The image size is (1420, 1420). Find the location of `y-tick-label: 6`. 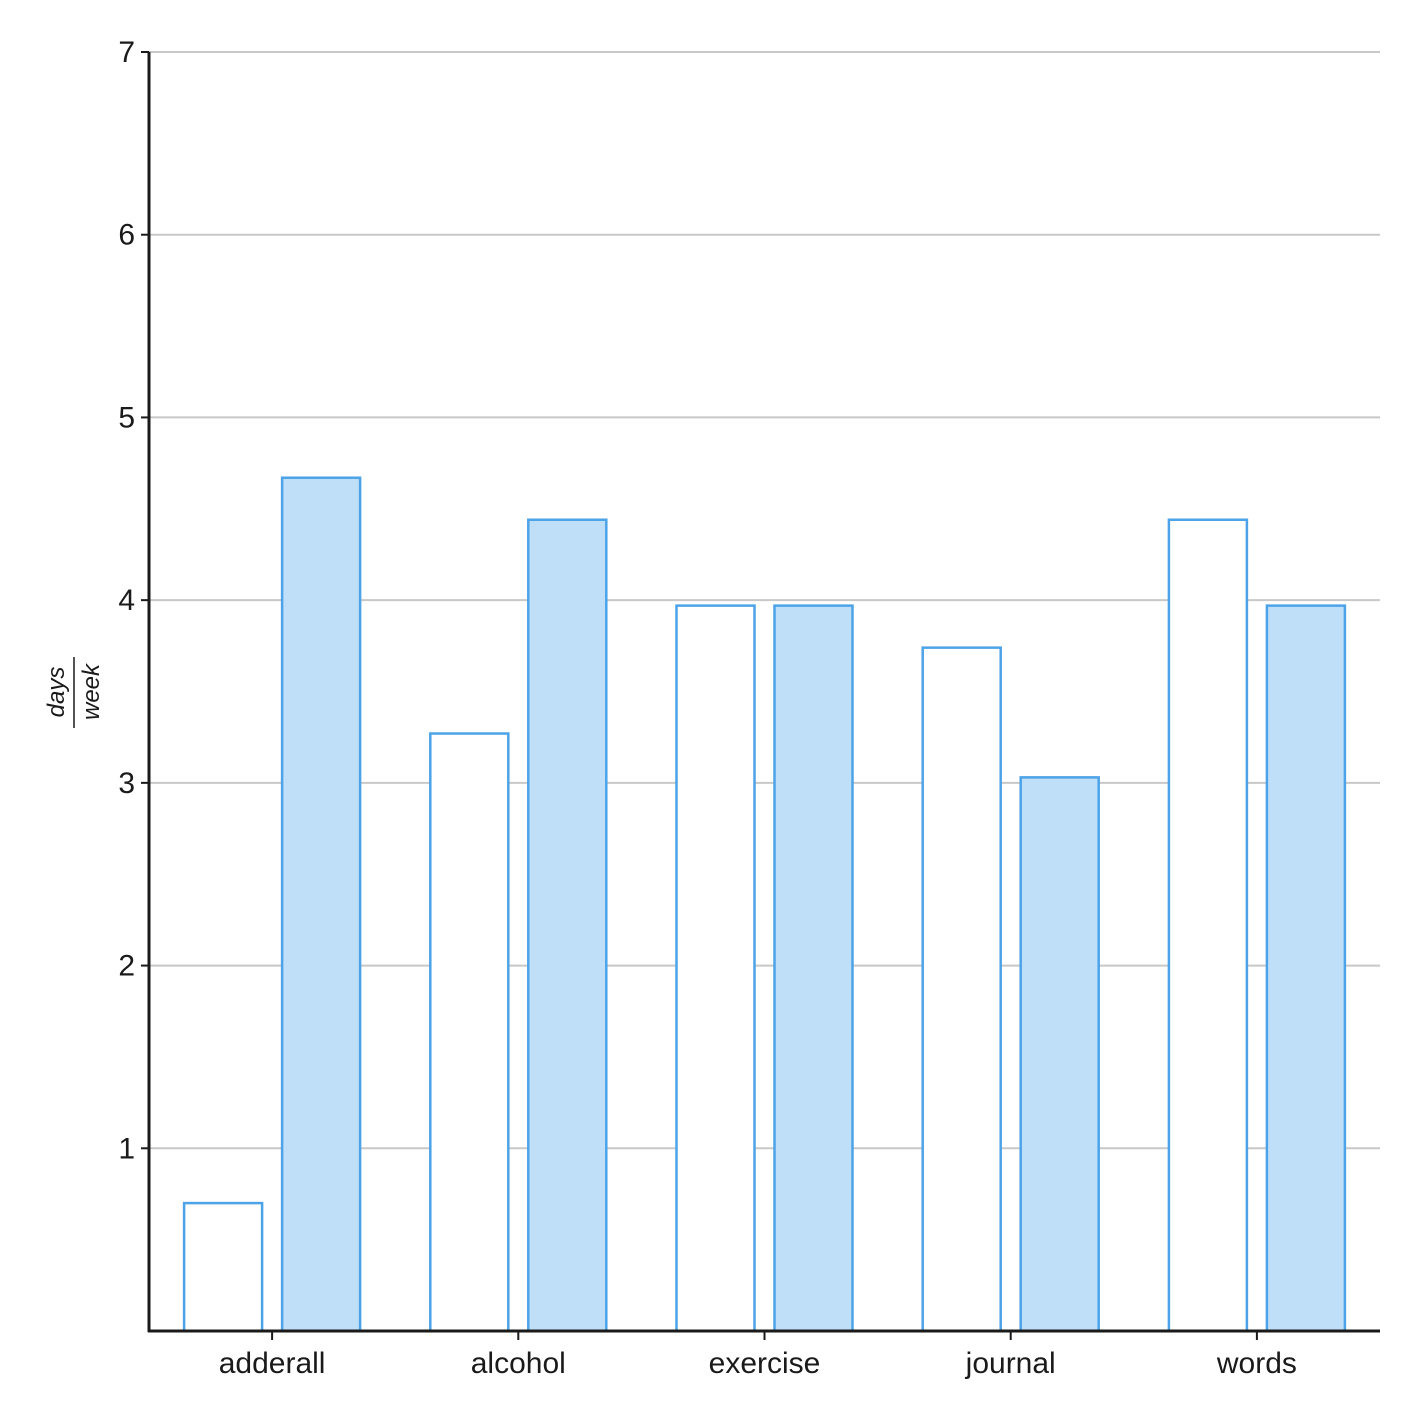

y-tick-label: 6 is located at coordinates (126, 235).